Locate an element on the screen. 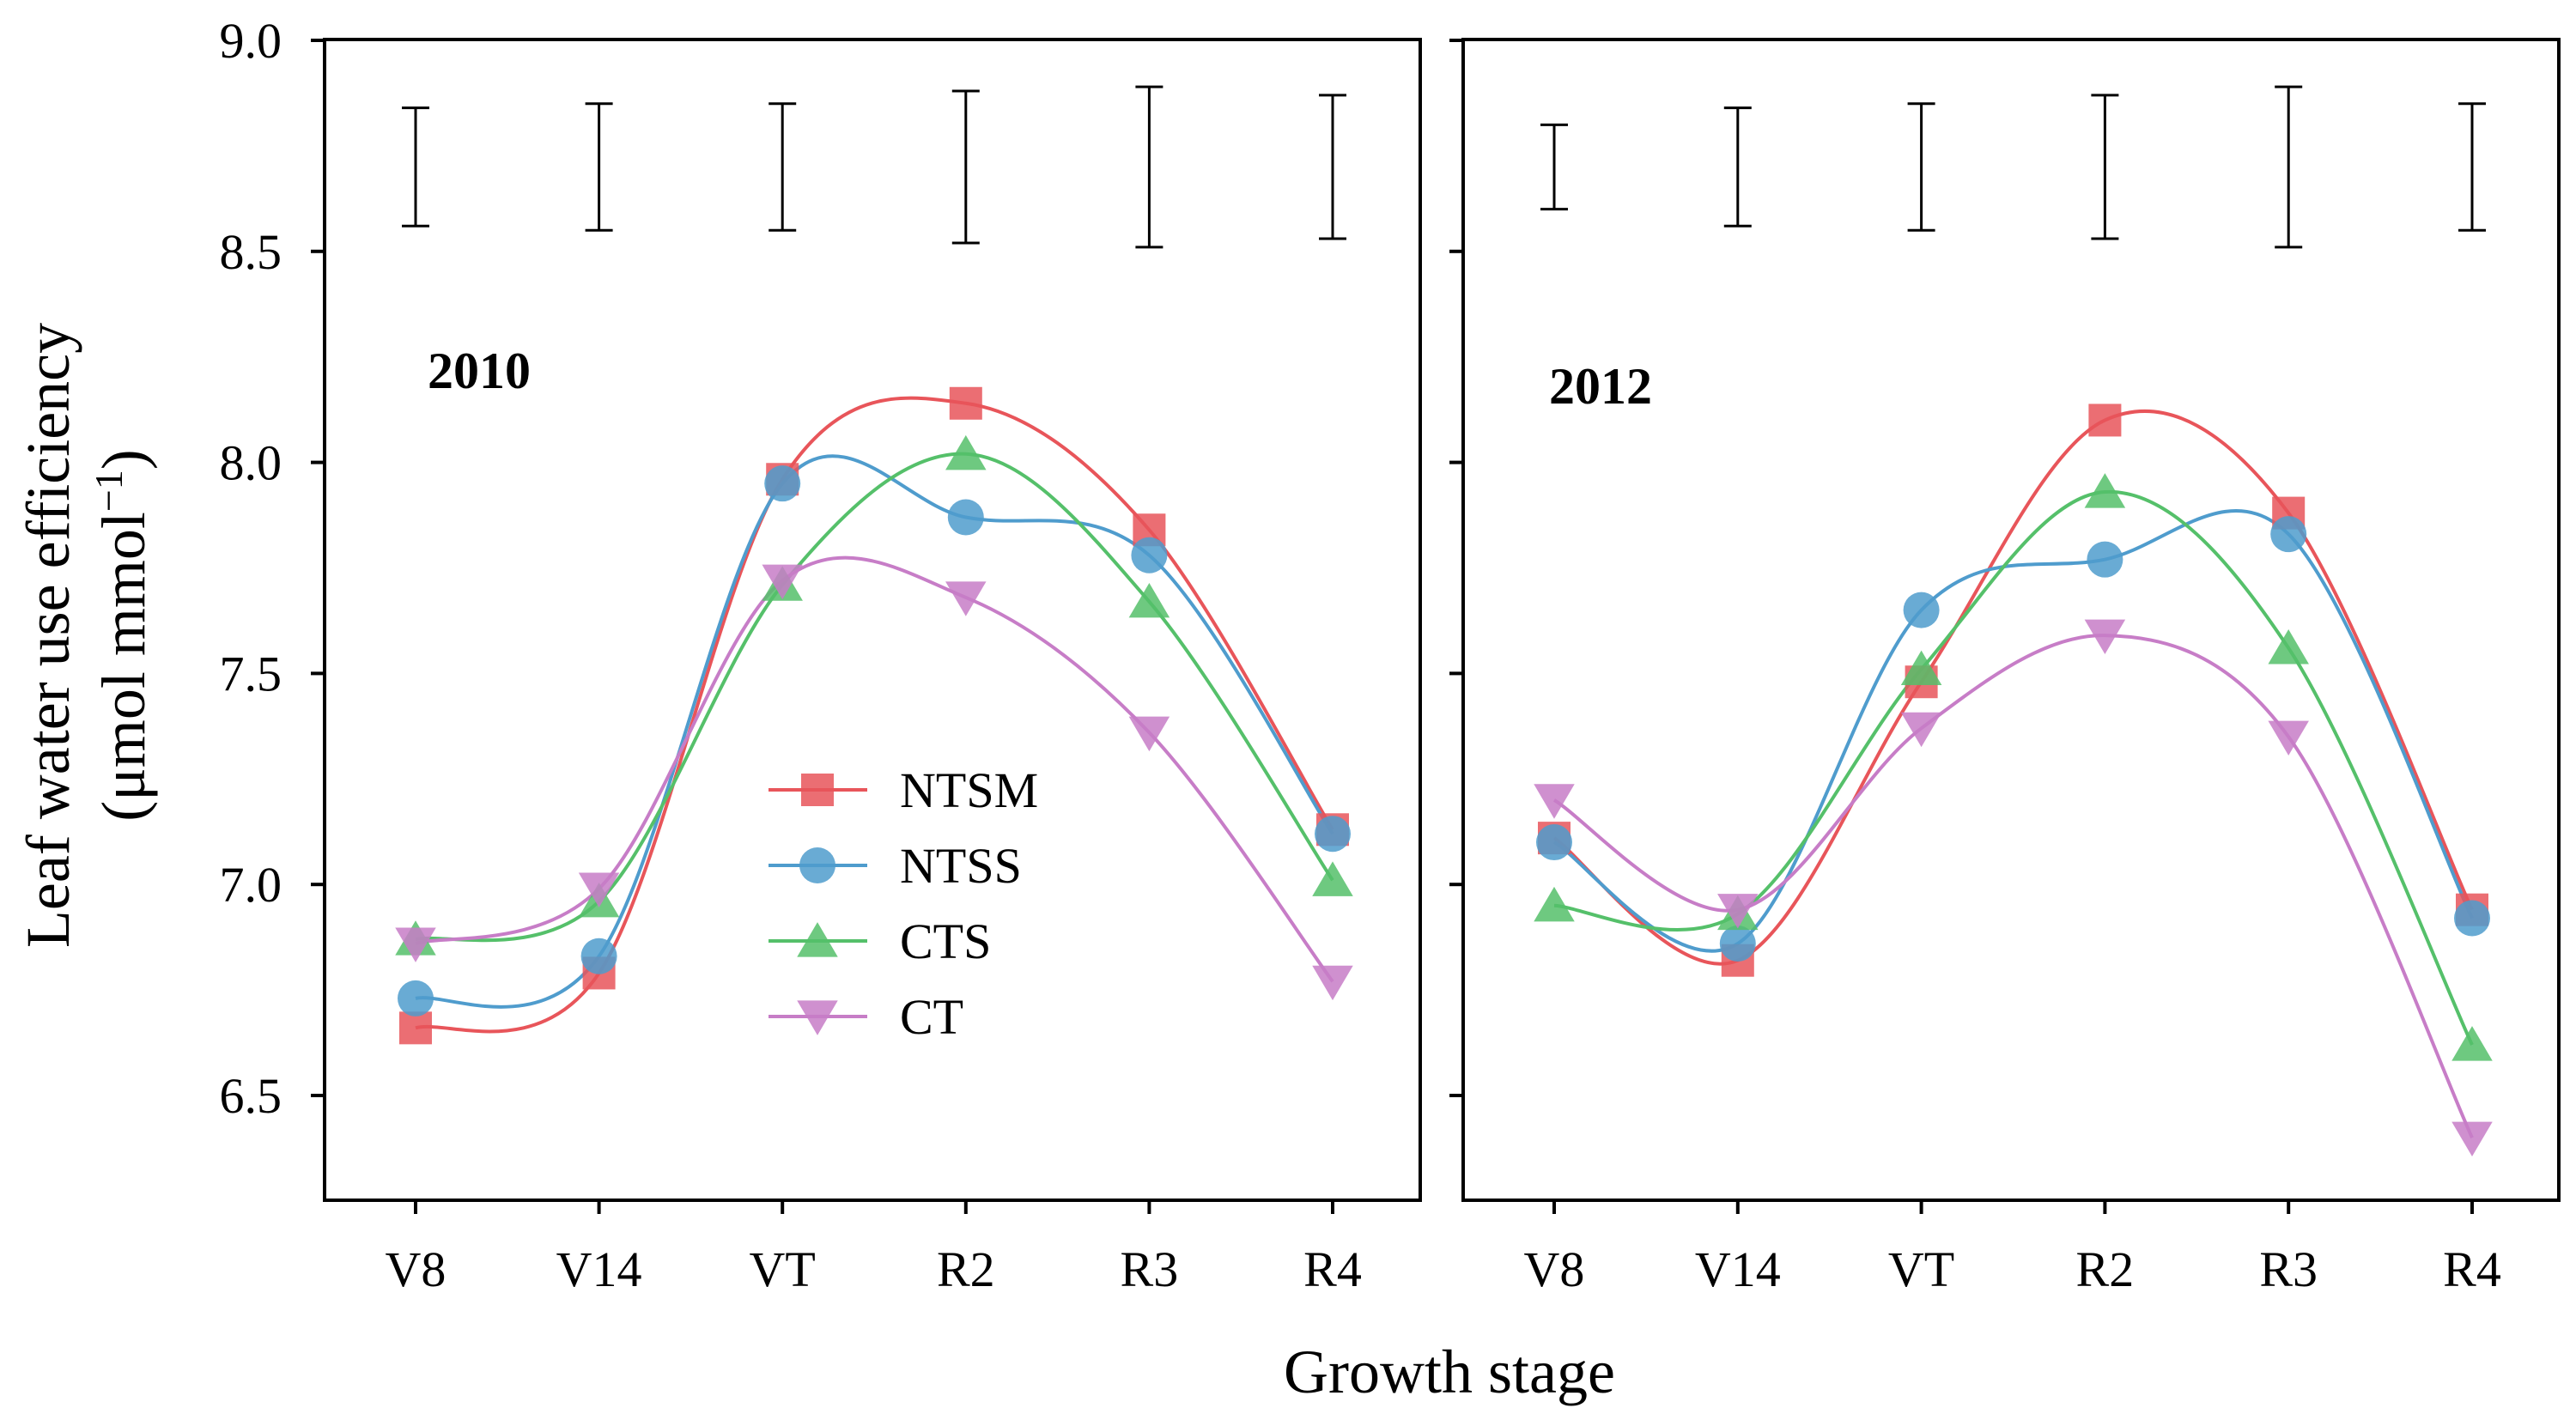 Image resolution: width=2576 pixels, height=1414 pixels. y-tick-label: 7.0 is located at coordinates (251, 885).